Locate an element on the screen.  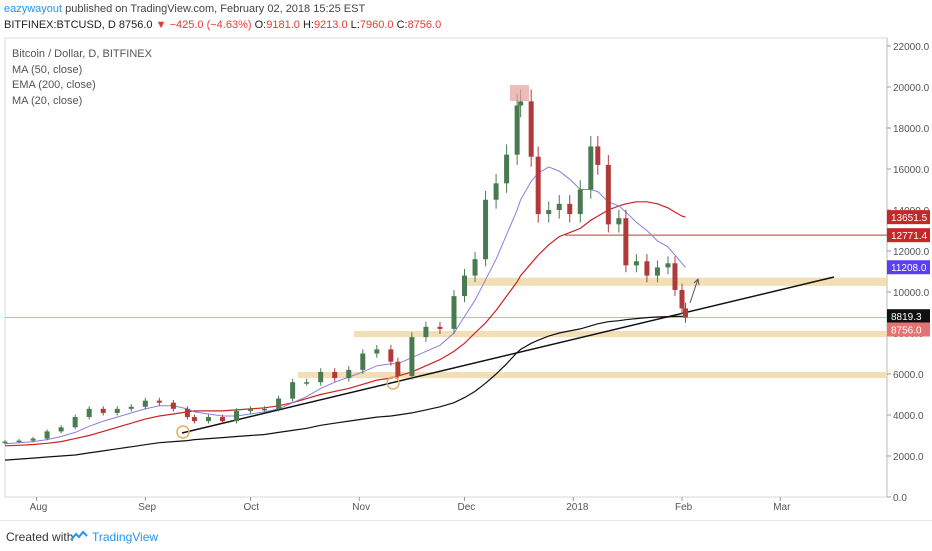
touch-circle is located at coordinates (393, 383).